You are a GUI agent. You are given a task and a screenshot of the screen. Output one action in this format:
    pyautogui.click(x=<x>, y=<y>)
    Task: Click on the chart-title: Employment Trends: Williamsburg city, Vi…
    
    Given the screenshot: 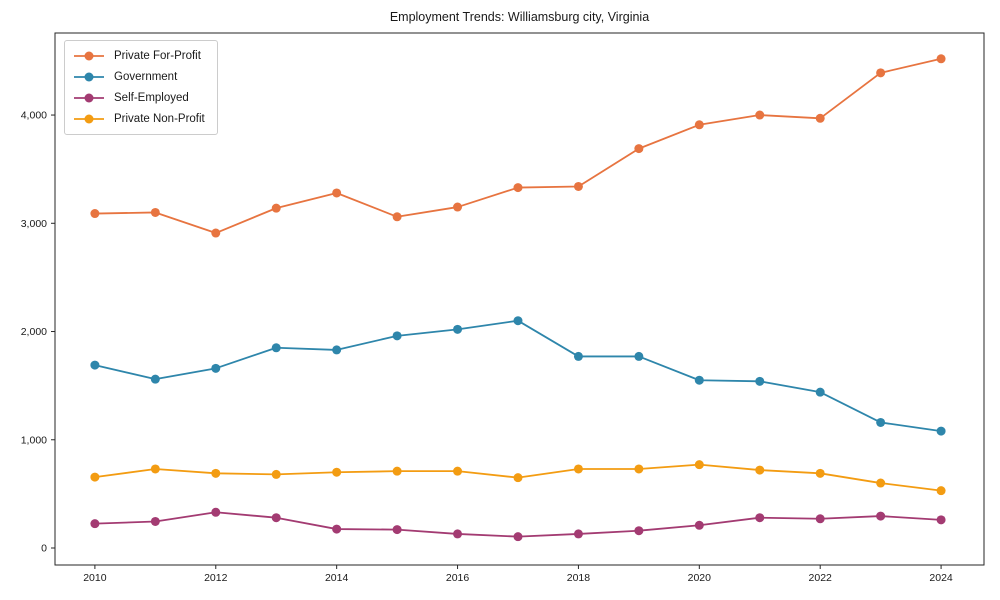 What is the action you would take?
    pyautogui.click(x=519, y=17)
    